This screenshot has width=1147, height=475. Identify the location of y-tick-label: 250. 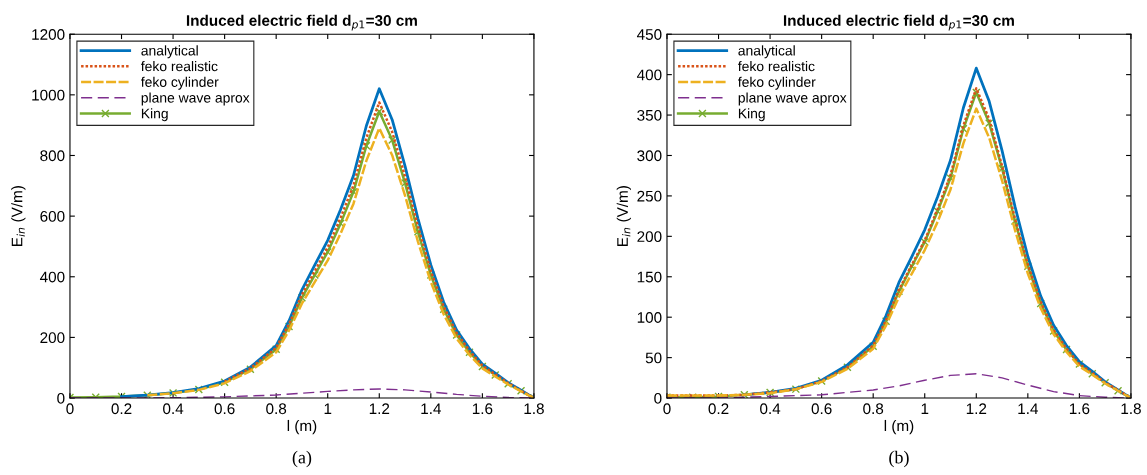
(649, 196).